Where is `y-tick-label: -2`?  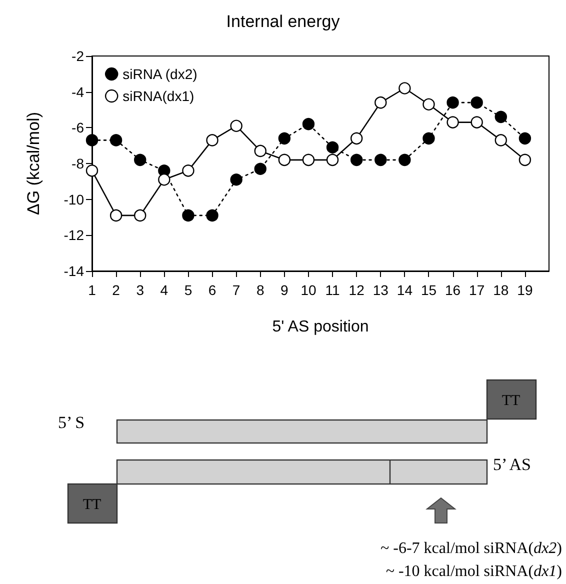
y-tick-label: -2 is located at coordinates (78, 56).